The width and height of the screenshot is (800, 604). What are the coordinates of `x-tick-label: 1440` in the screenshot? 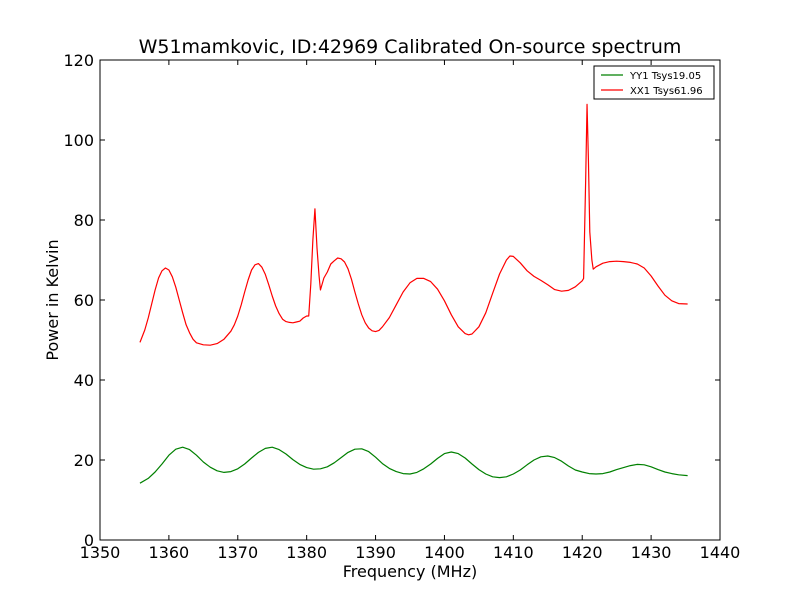 It's located at (720, 552).